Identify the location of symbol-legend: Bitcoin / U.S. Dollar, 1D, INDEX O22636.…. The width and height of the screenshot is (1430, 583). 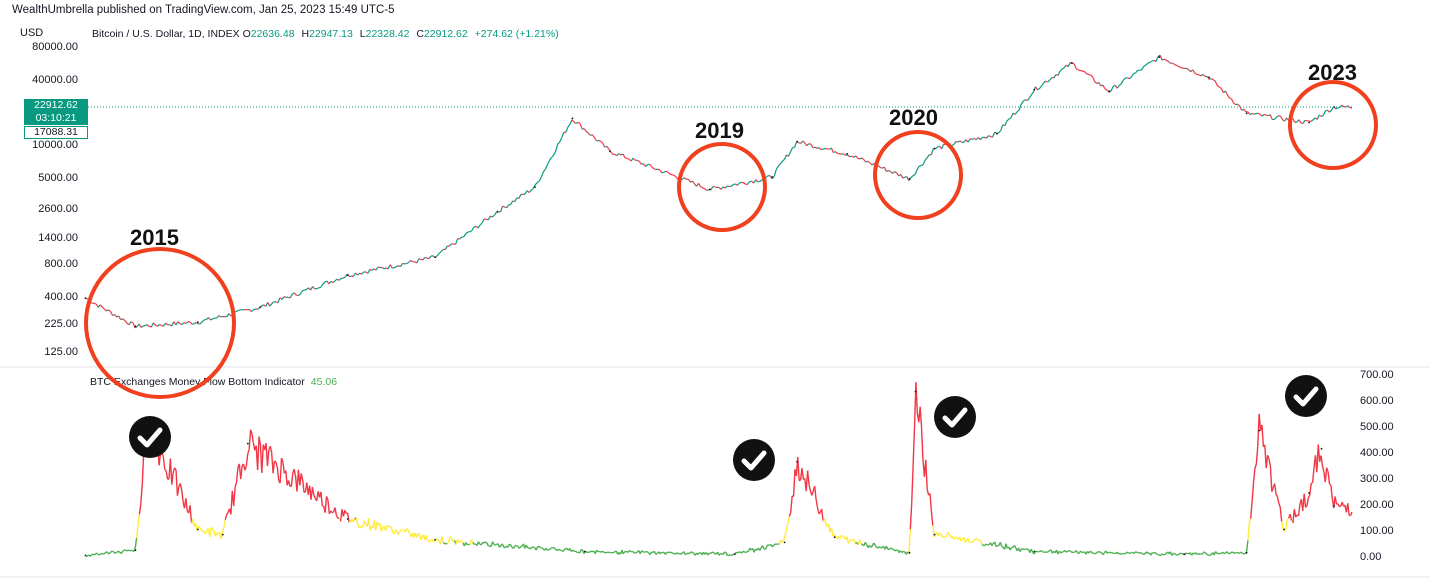
(327, 34).